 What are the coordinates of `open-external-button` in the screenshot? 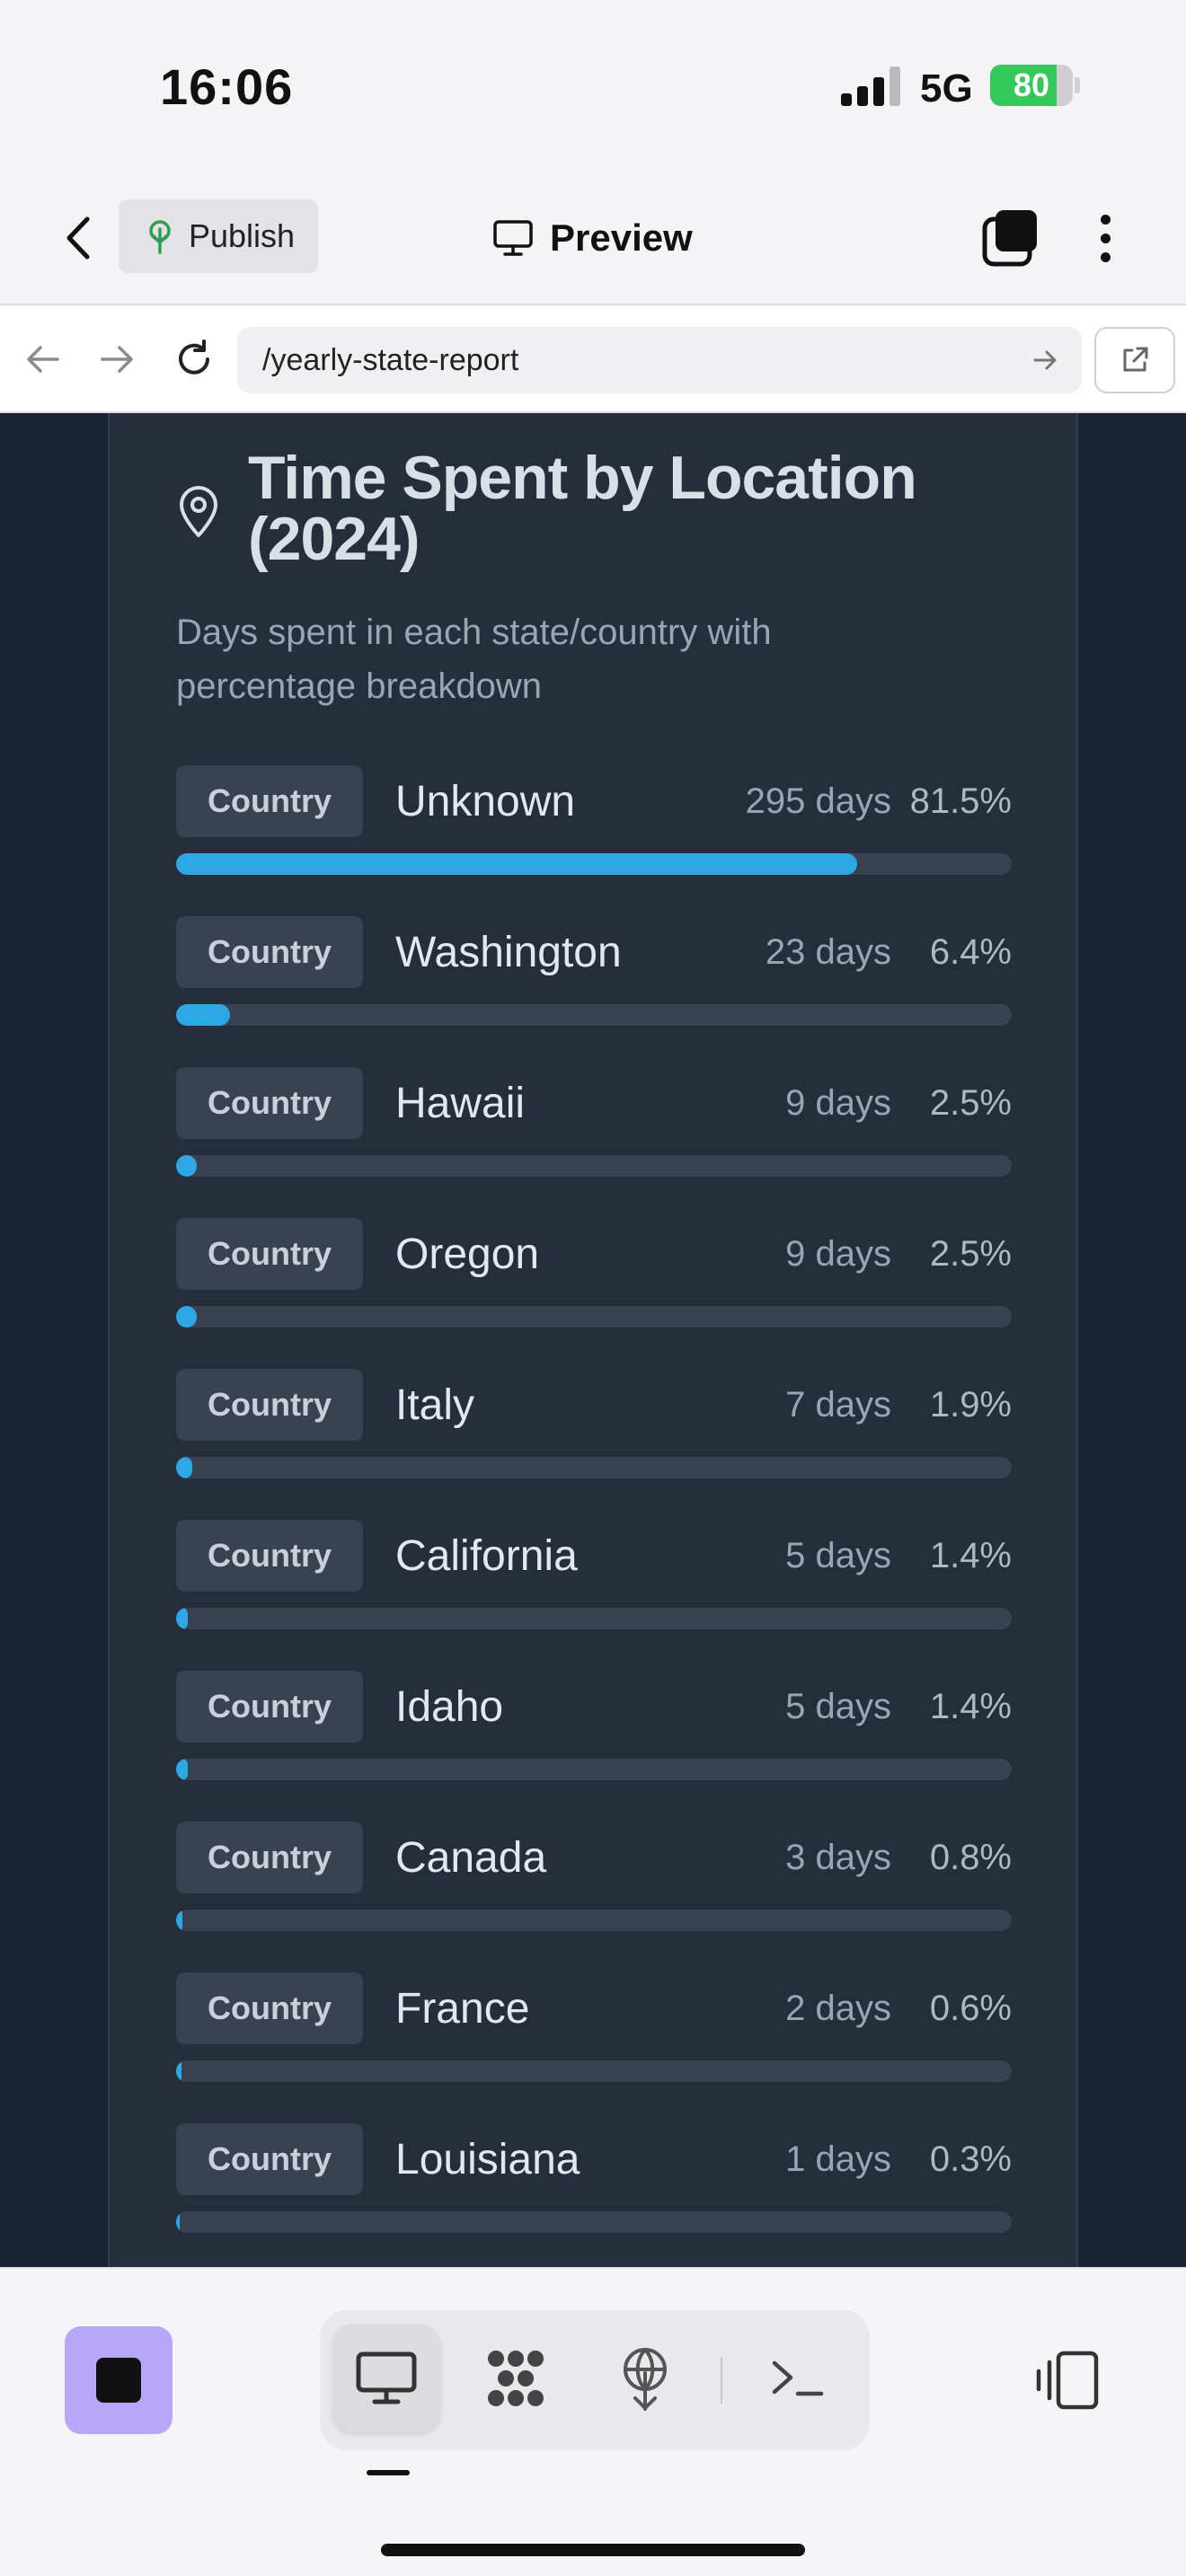 It's located at (1134, 360).